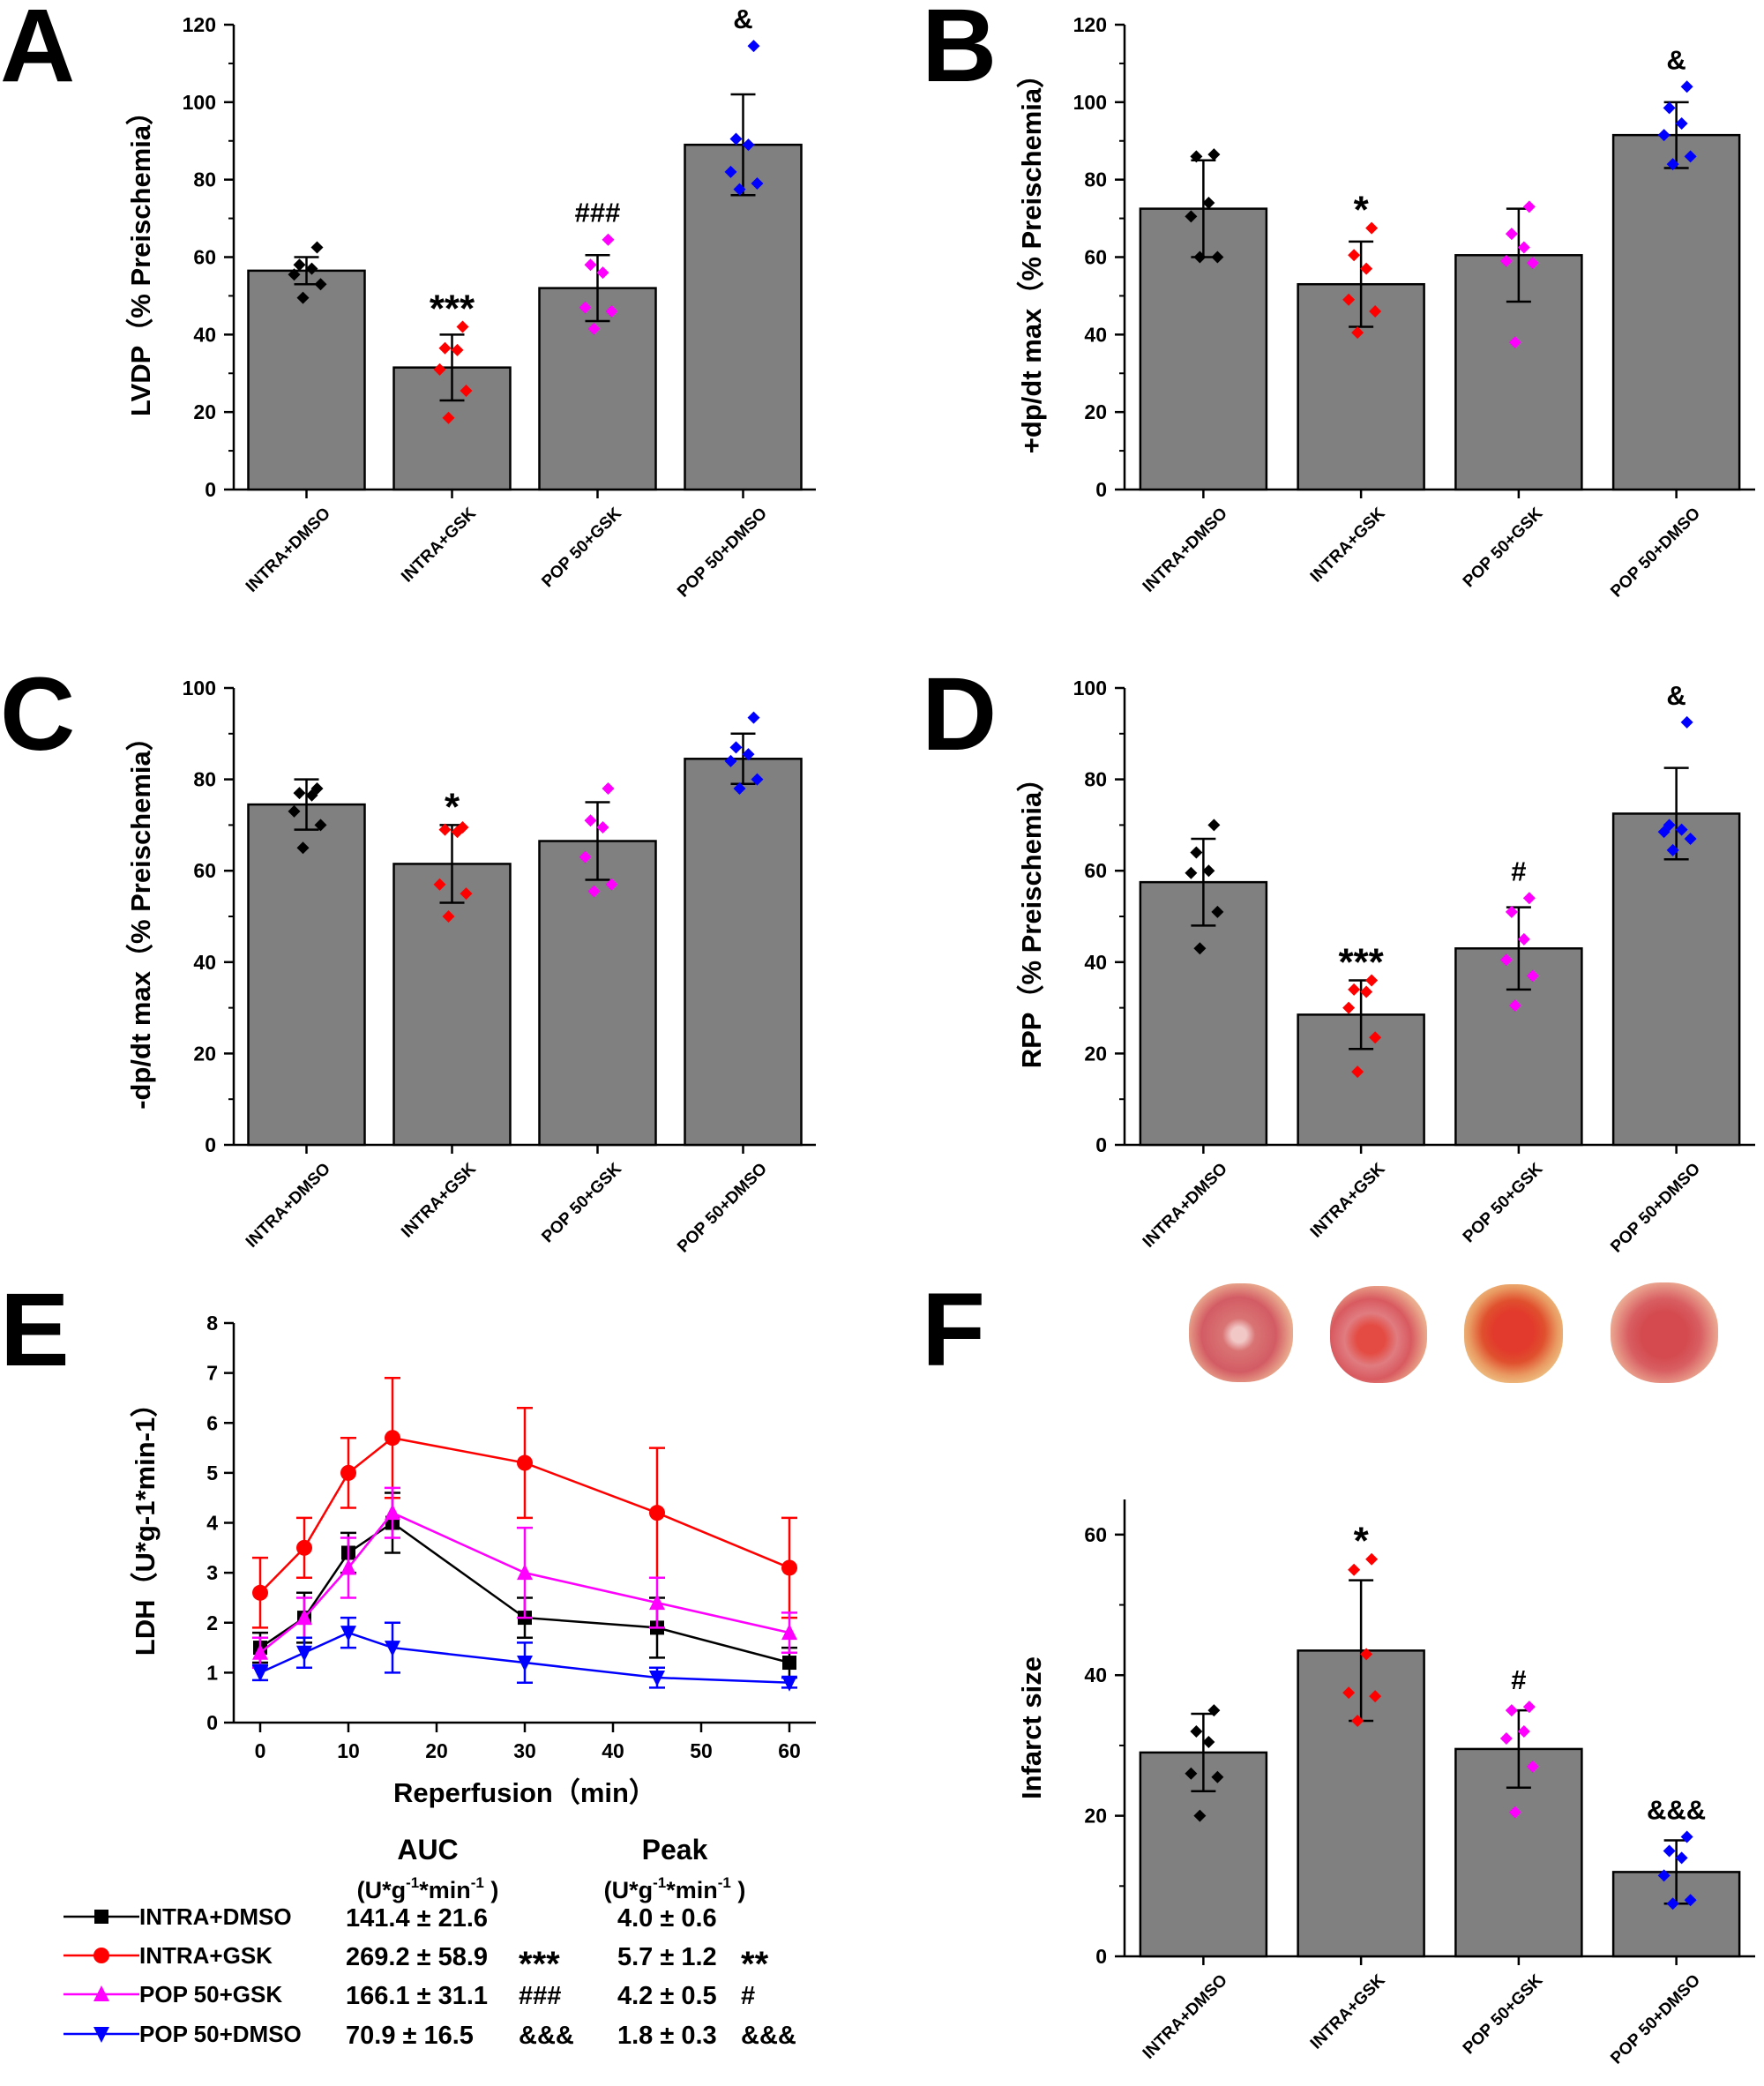 The image size is (1764, 2086). I want to click on x-tick-label: 50, so click(701, 1751).